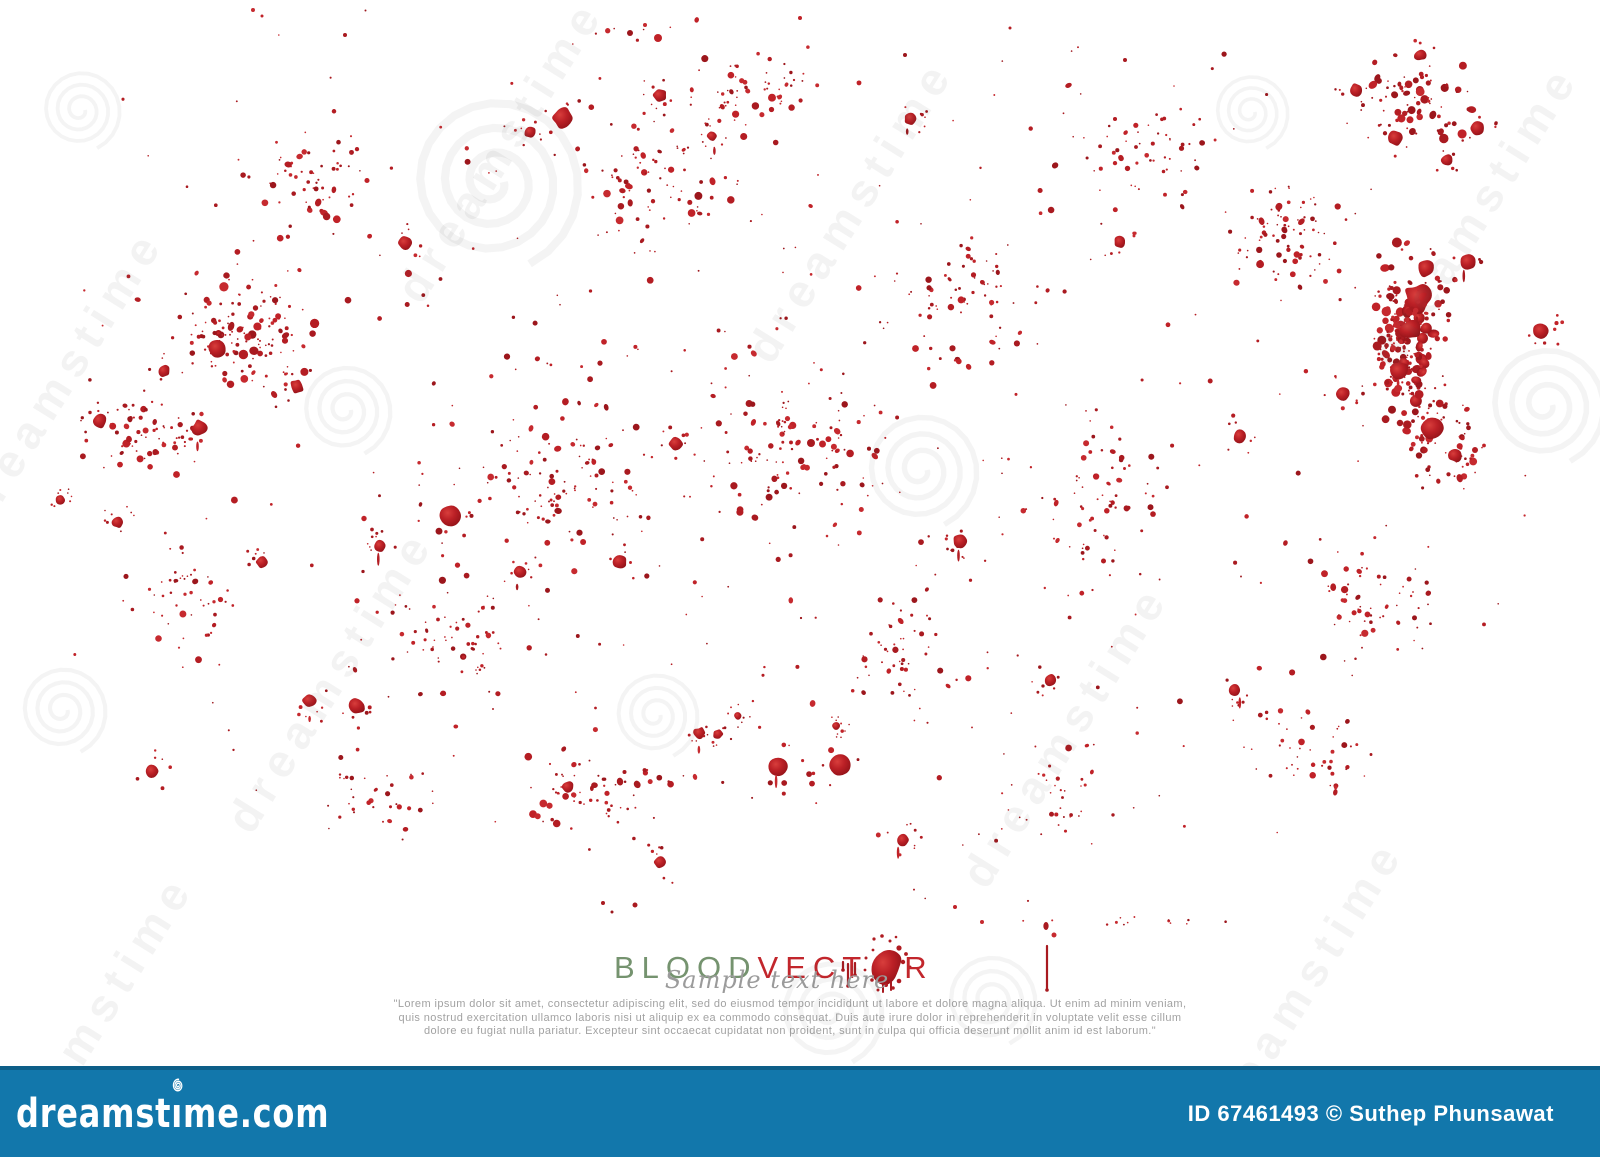 Image resolution: width=1600 pixels, height=1157 pixels. What do you see at coordinates (813, 967) in the screenshot?
I see `logo-text-vect: VECT` at bounding box center [813, 967].